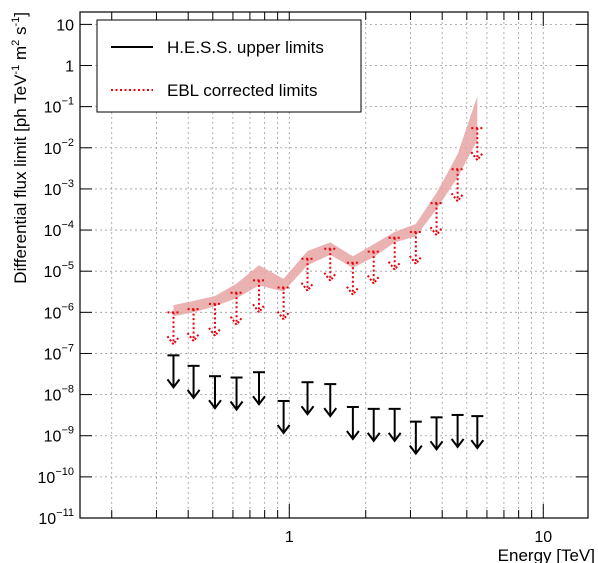 The width and height of the screenshot is (598, 563). Describe the element at coordinates (56, 517) in the screenshot. I see `y-tick-label: 10⁻¹¹` at that location.